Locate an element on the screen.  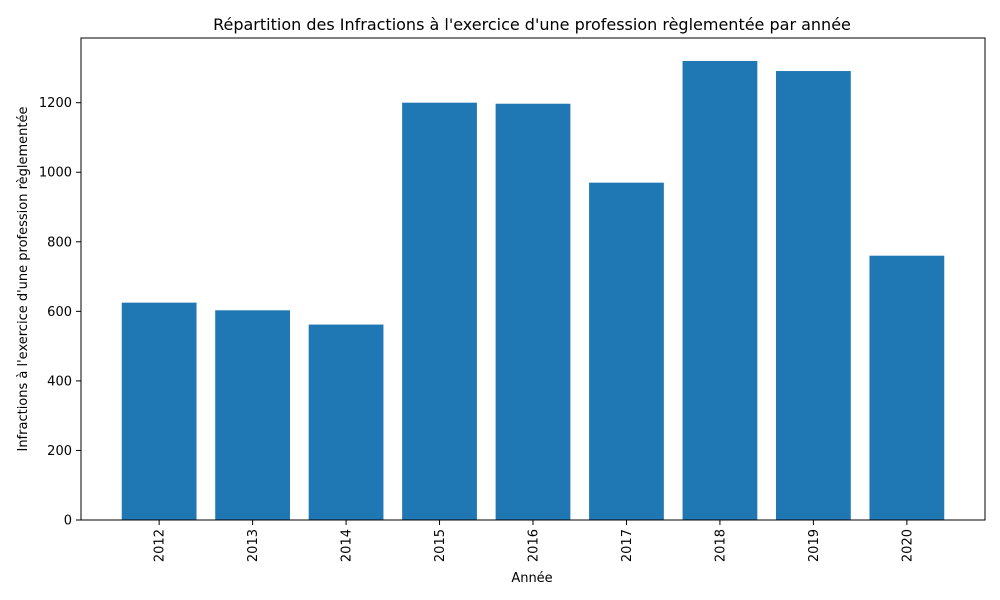
bar-2013 is located at coordinates (252, 415).